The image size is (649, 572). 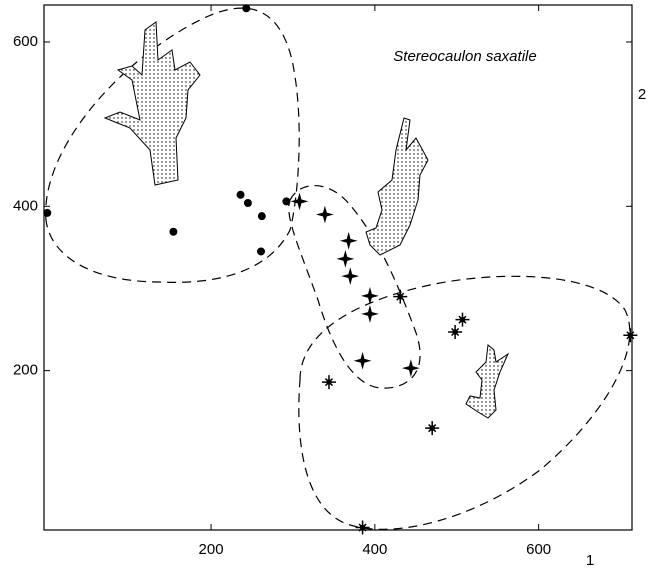 What do you see at coordinates (374, 549) in the screenshot?
I see `x-tick-label: 400` at bounding box center [374, 549].